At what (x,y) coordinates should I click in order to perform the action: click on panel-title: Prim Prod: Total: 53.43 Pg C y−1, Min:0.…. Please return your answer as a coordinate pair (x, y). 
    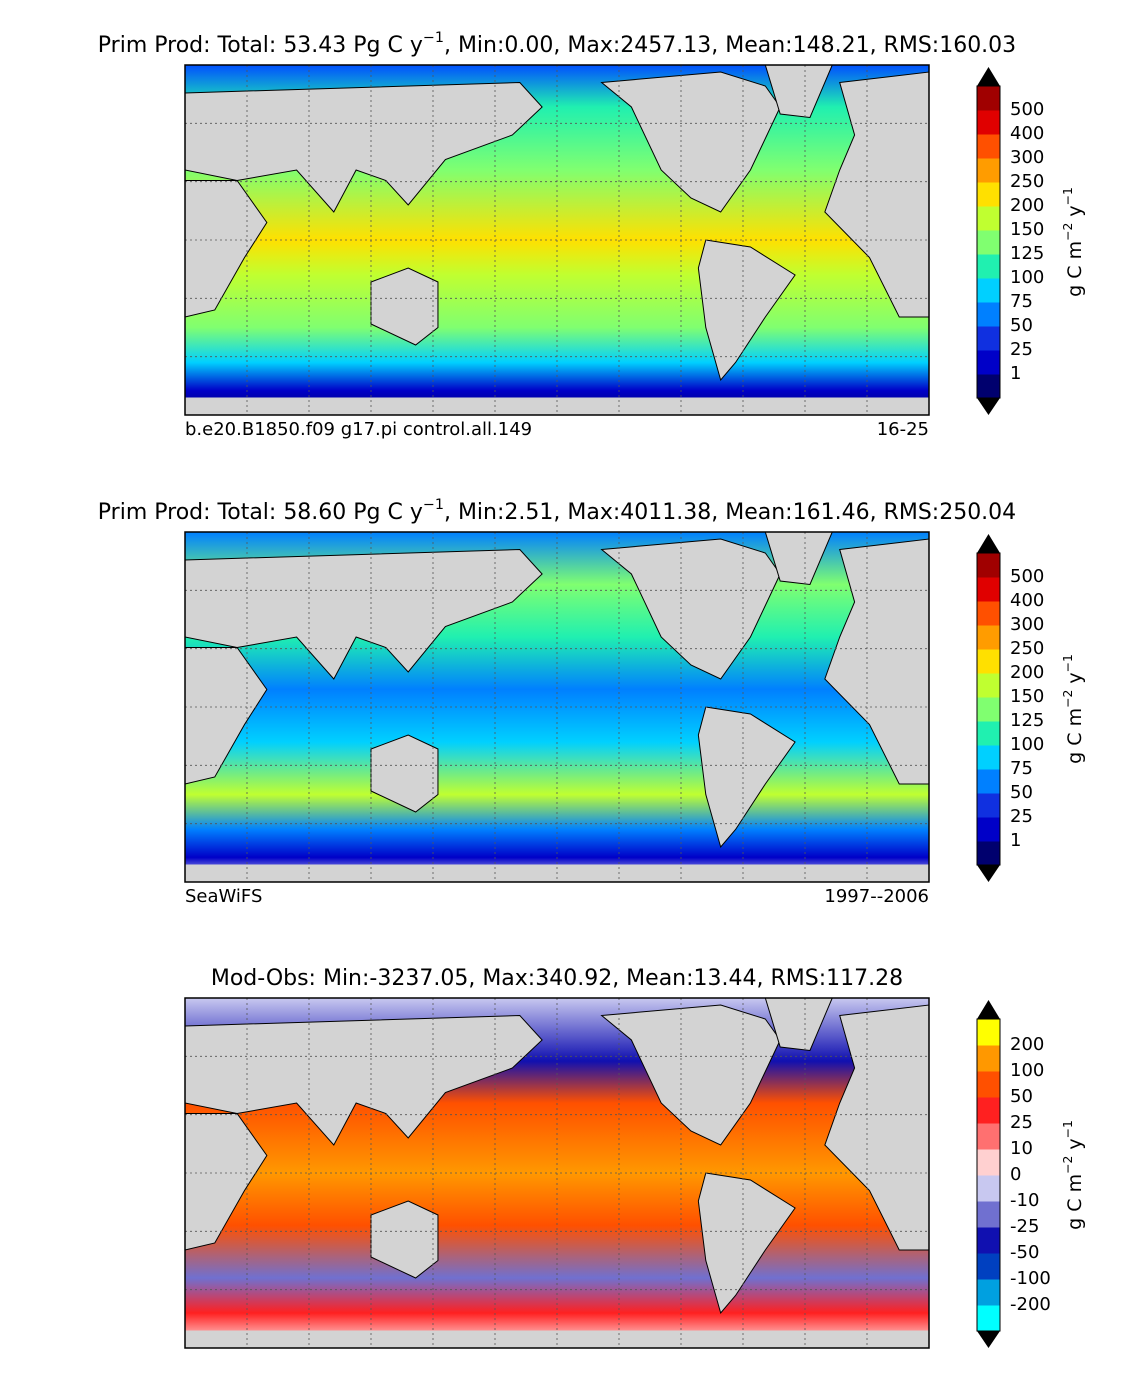
    Looking at the image, I should click on (557, 44).